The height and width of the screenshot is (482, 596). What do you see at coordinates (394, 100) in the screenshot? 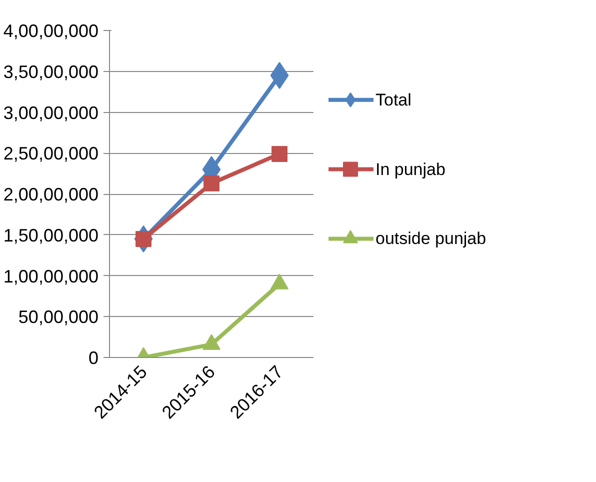
I see `legend-label: Total` at bounding box center [394, 100].